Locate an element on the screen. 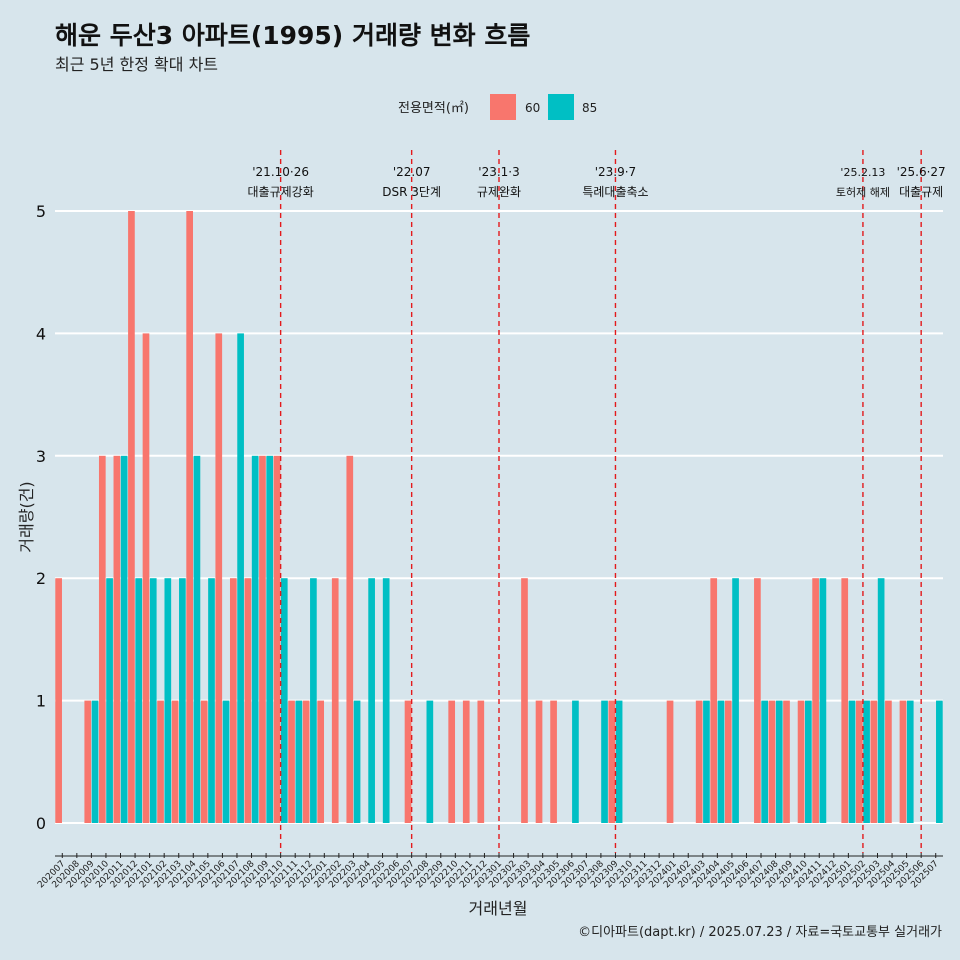 Image resolution: width=960 pixels, height=960 pixels. y-tick-label: 4 is located at coordinates (41, 333).